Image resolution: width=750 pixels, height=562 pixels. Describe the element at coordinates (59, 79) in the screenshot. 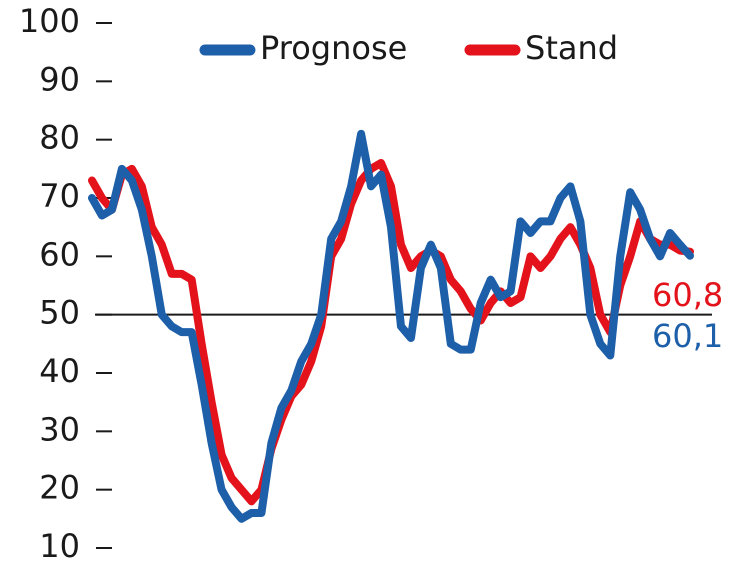

I see `y-tick-label: 90` at that location.